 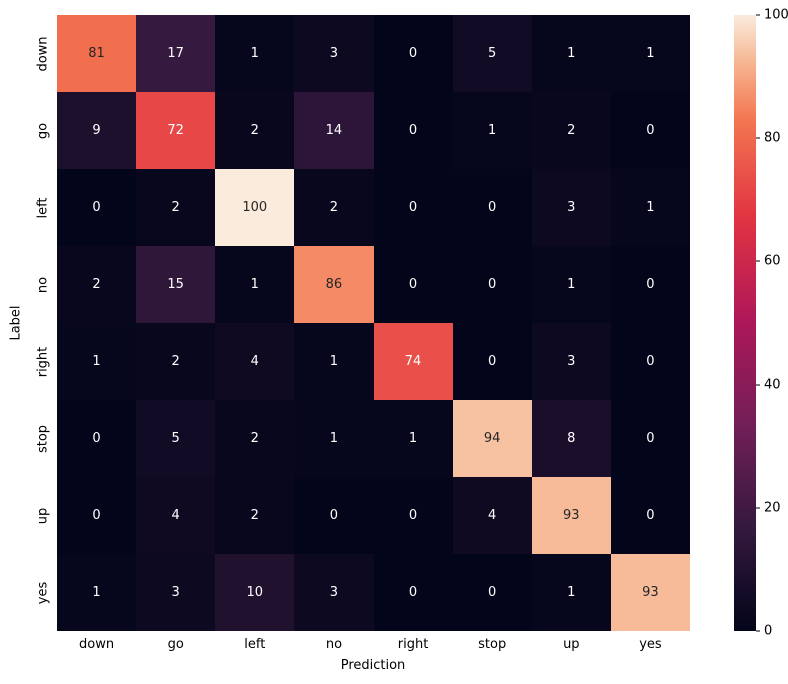 What do you see at coordinates (43, 438) in the screenshot?
I see `y-tick-label: stop` at bounding box center [43, 438].